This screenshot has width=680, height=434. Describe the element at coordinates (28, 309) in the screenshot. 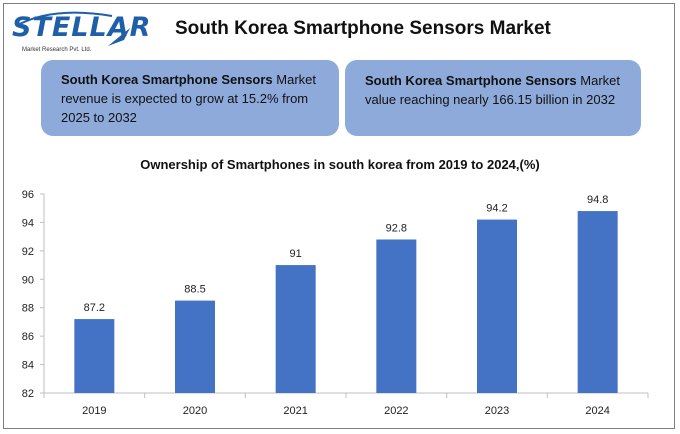

I see `y-tick-label: 88` at that location.